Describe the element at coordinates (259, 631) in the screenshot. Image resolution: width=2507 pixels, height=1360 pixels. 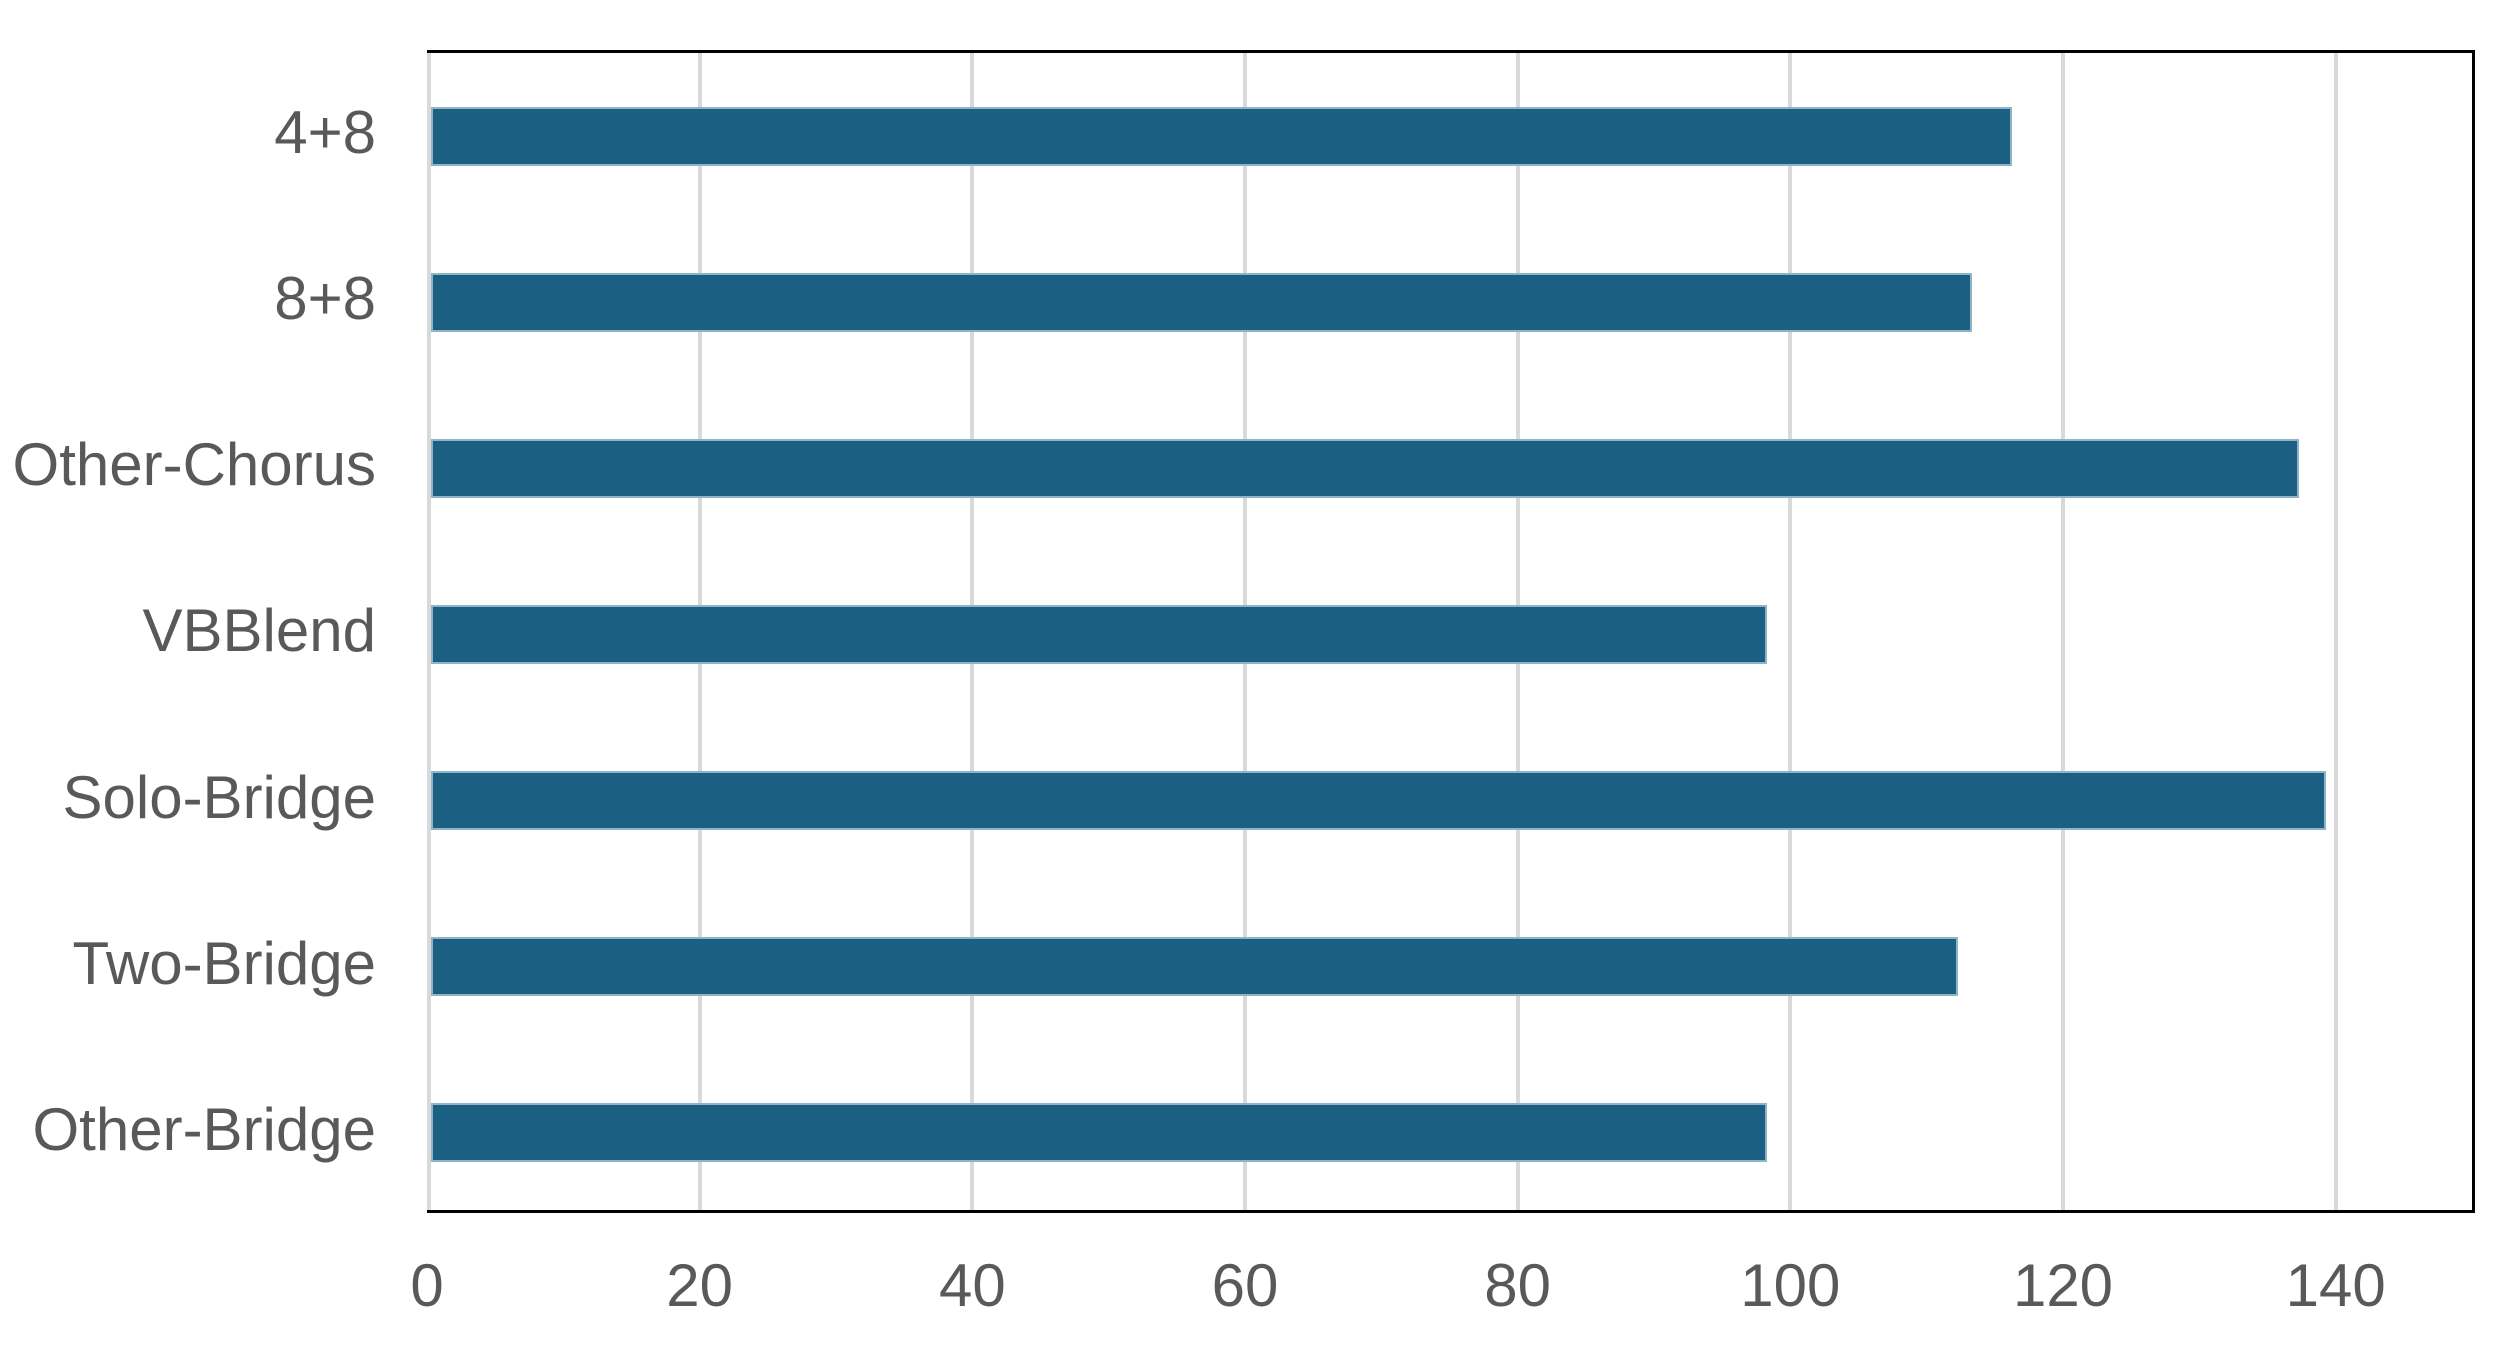
I see `category-label-vbblend: VBBlend` at that location.